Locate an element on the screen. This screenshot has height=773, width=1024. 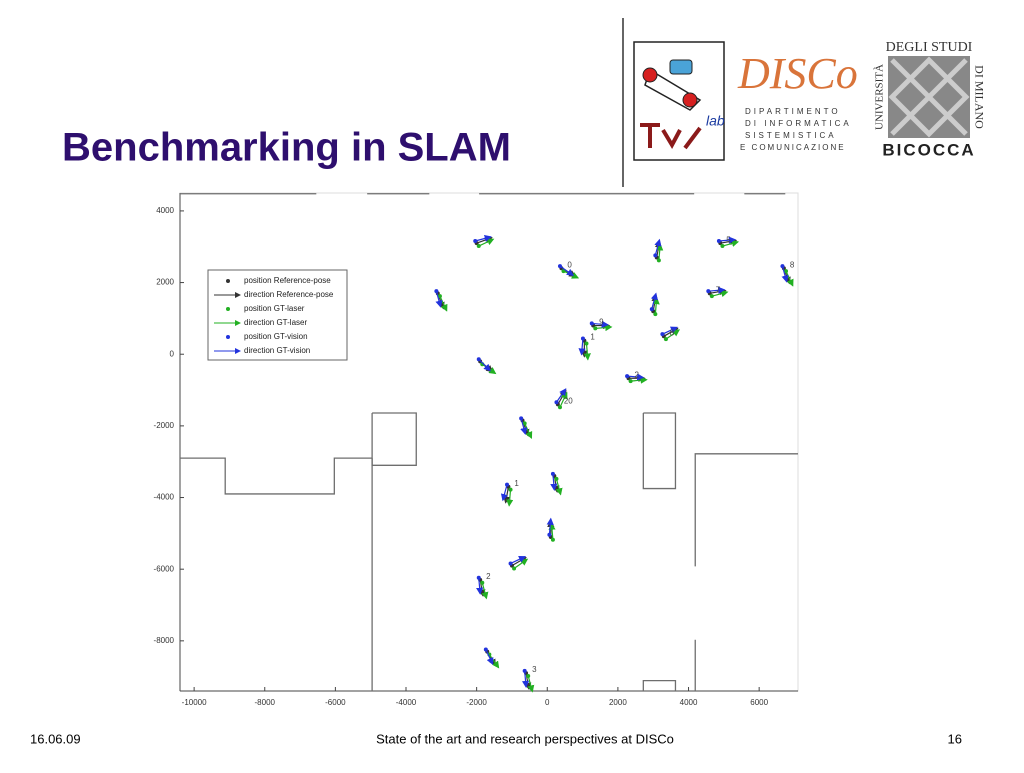
legend-box is located at coordinates (277, 315).